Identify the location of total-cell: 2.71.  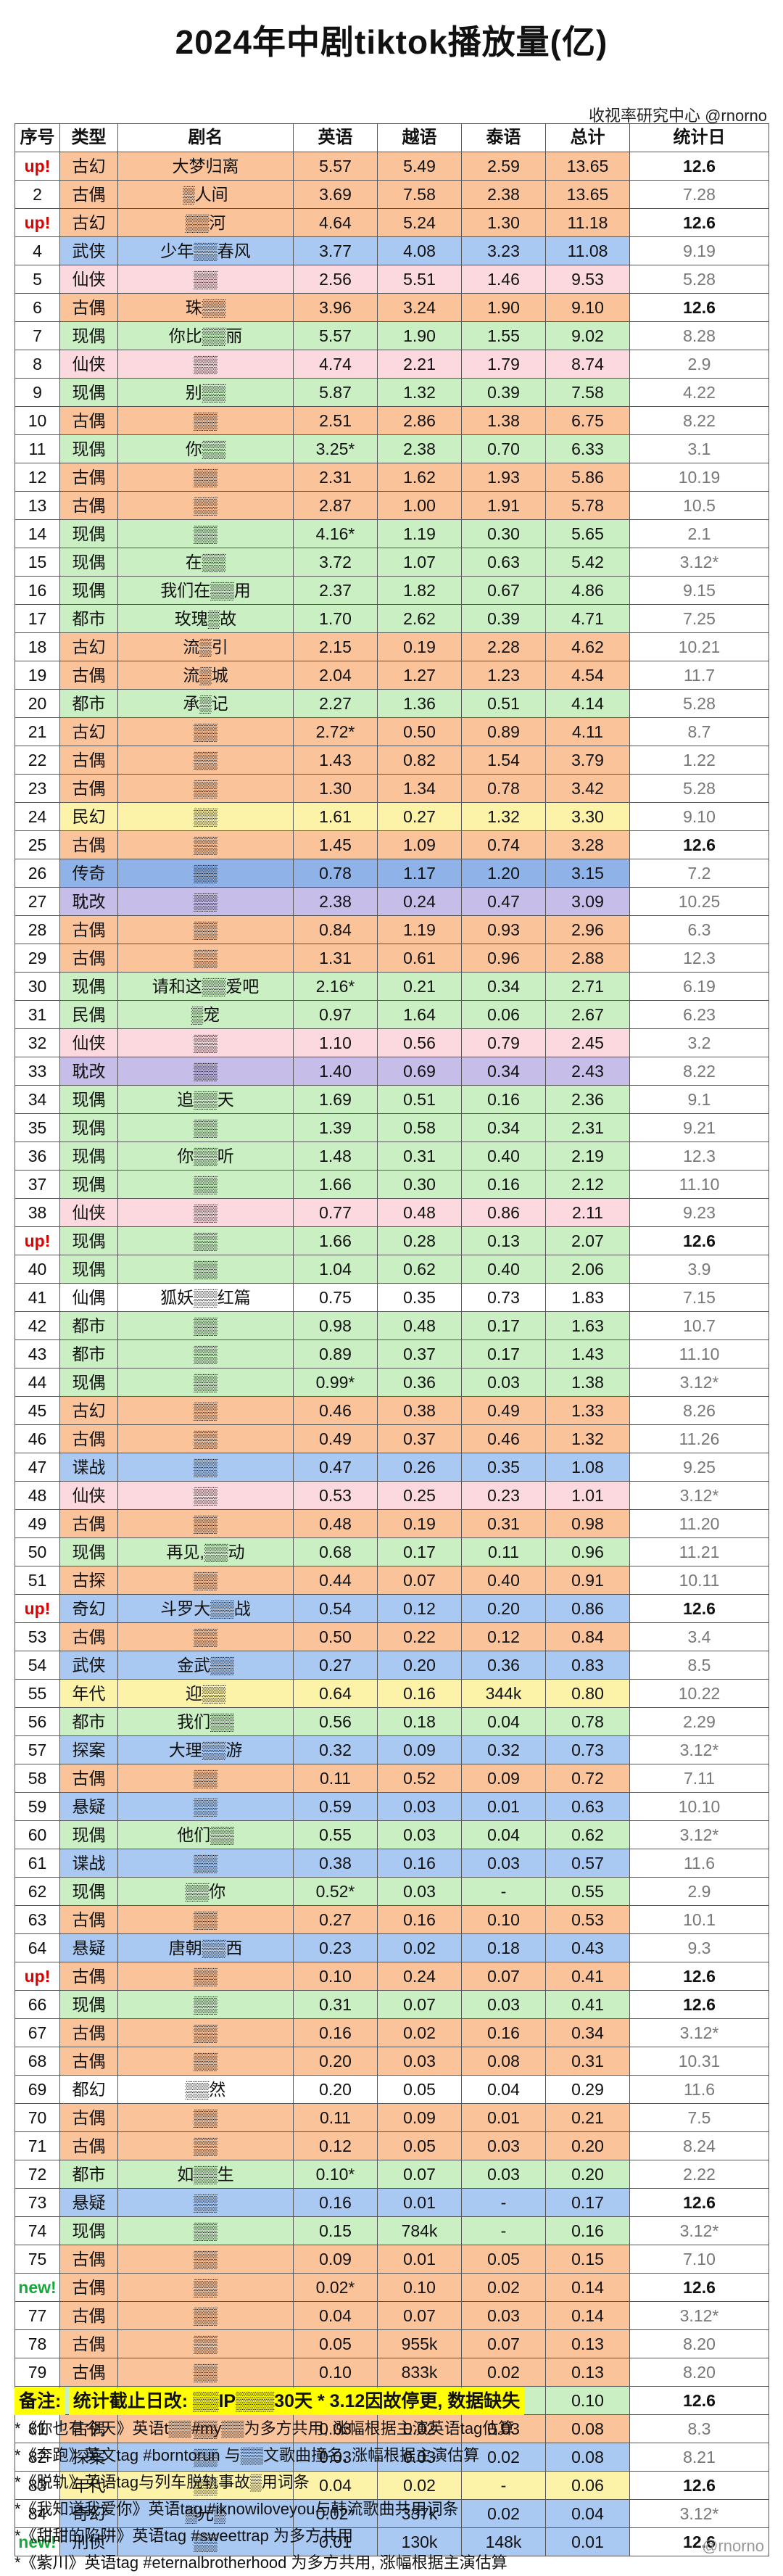
(587, 986).